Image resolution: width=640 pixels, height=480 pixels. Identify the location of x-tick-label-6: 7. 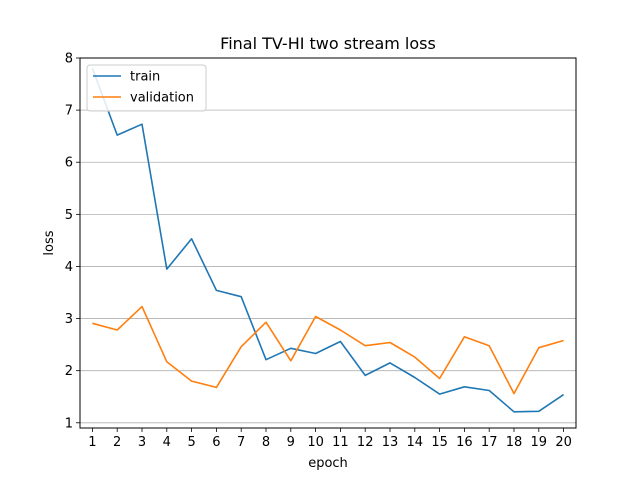
(241, 442).